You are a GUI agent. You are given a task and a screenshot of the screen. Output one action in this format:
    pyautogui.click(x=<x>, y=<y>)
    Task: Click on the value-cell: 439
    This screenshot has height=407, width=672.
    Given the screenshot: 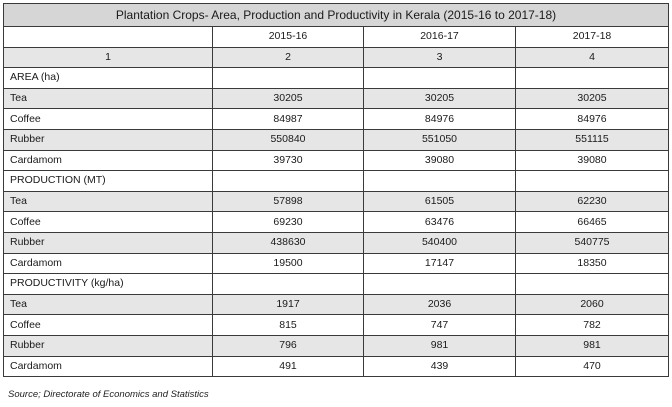 What is the action you would take?
    pyautogui.click(x=439, y=366)
    